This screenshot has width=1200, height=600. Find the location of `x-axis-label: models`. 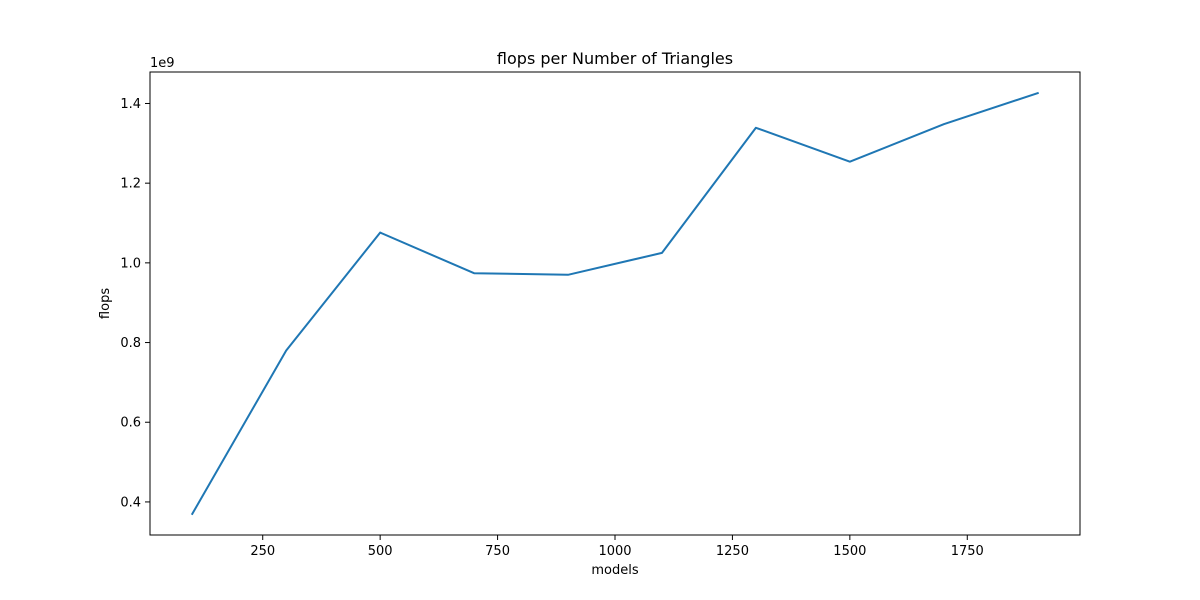

x-axis-label: models is located at coordinates (614, 570).